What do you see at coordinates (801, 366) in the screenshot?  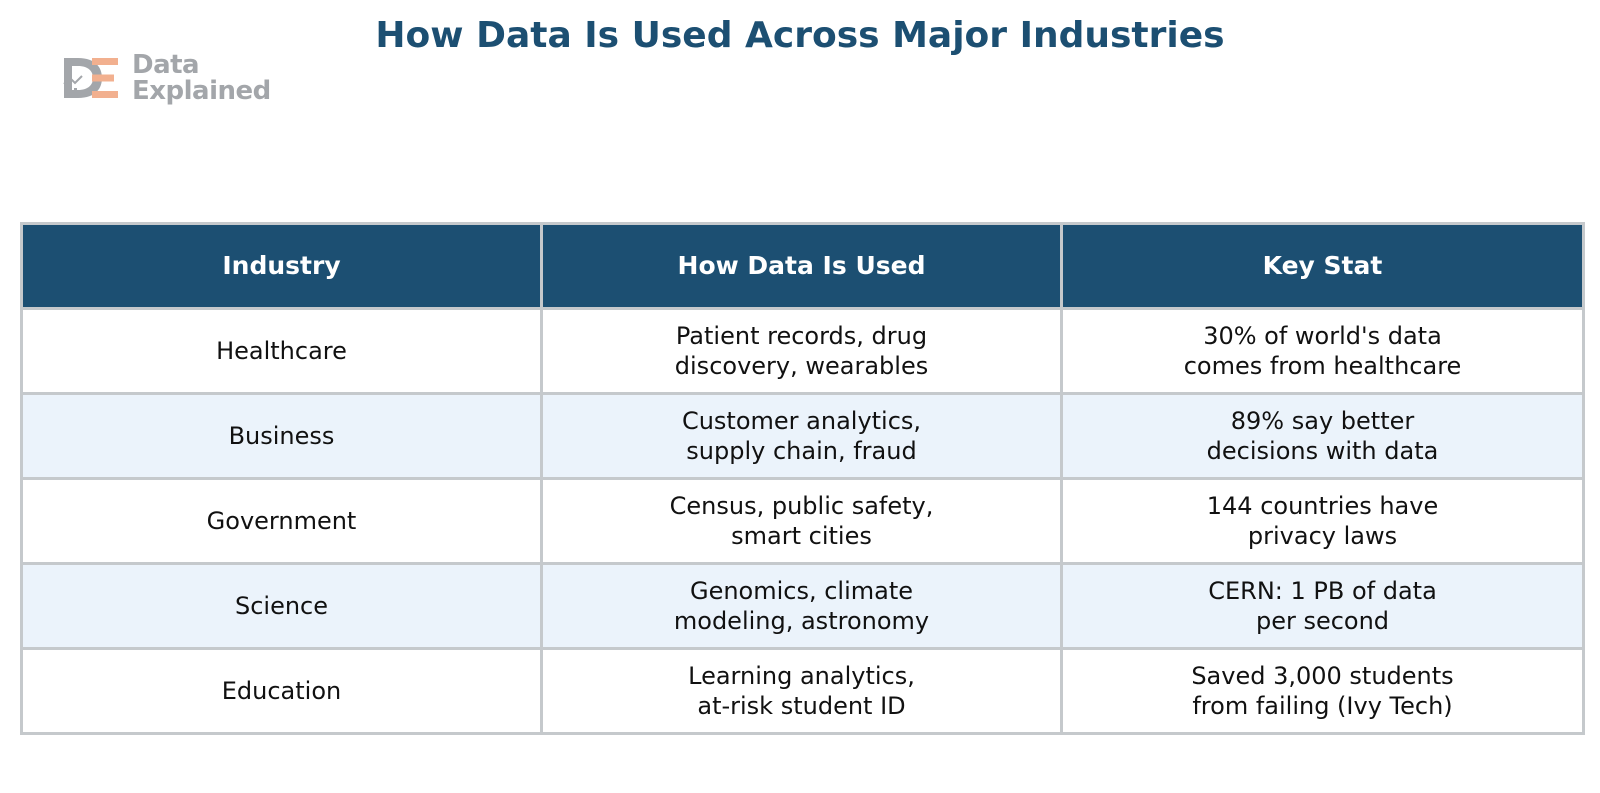 I see `usage-line: discovery, wearables` at bounding box center [801, 366].